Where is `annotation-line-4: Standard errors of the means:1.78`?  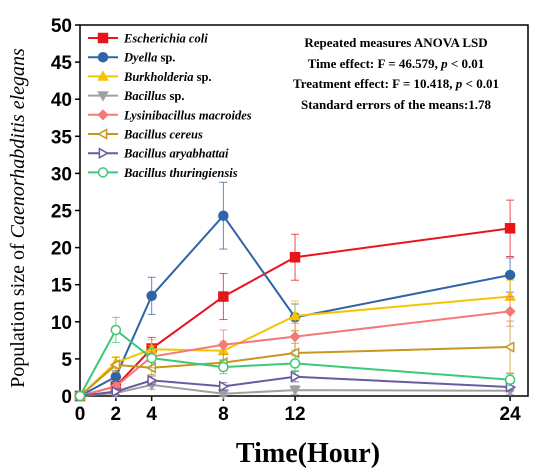 annotation-line-4: Standard errors of the means:1.78 is located at coordinates (396, 104).